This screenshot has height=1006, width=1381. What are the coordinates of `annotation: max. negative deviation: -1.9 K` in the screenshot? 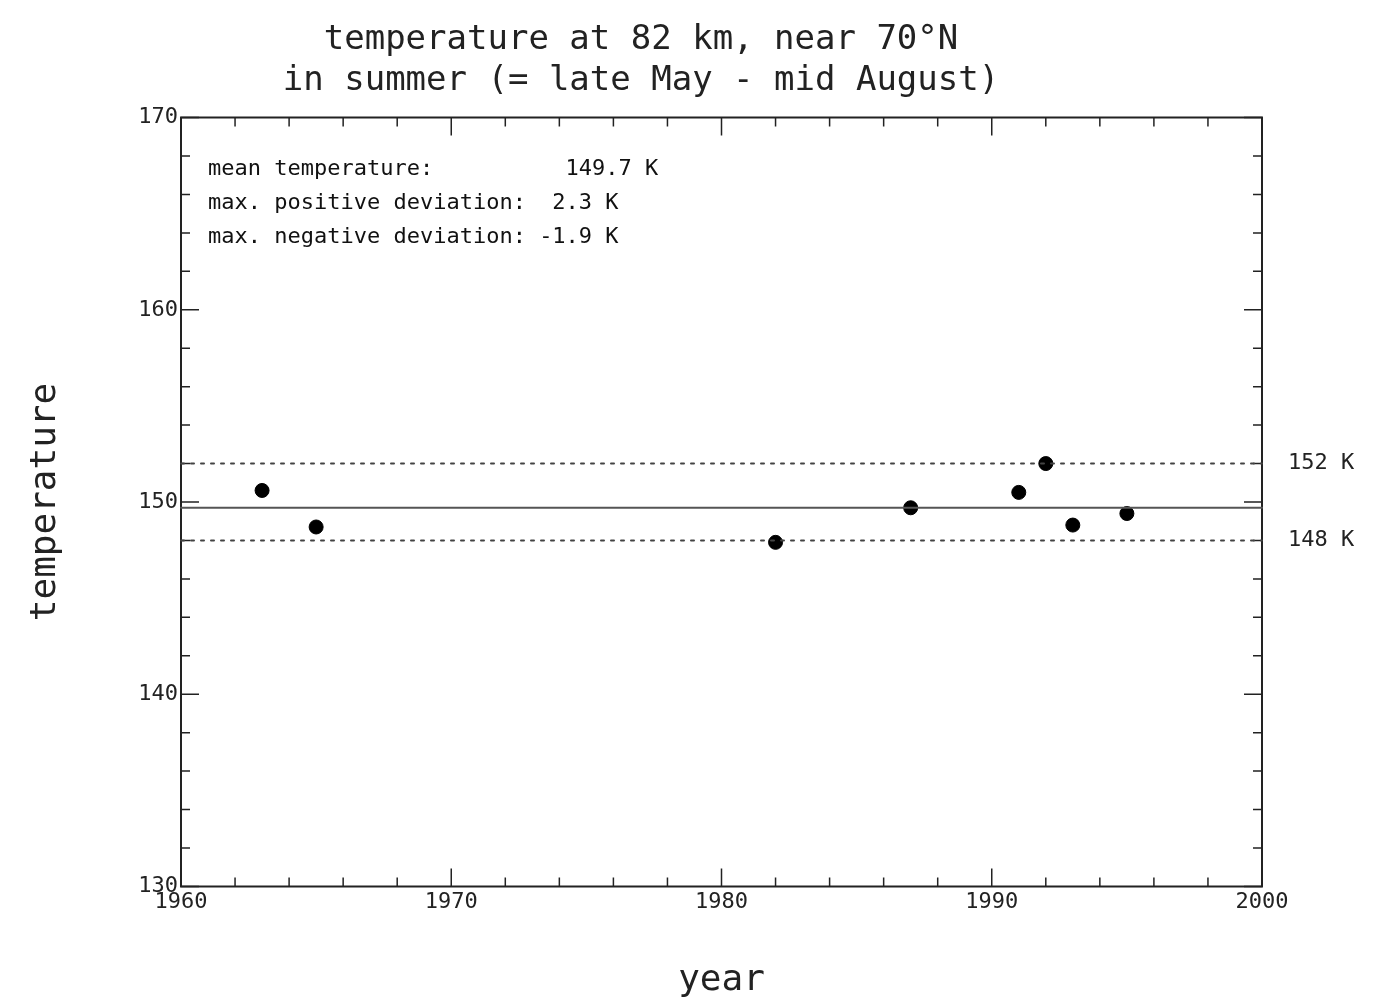 It's located at (414, 236).